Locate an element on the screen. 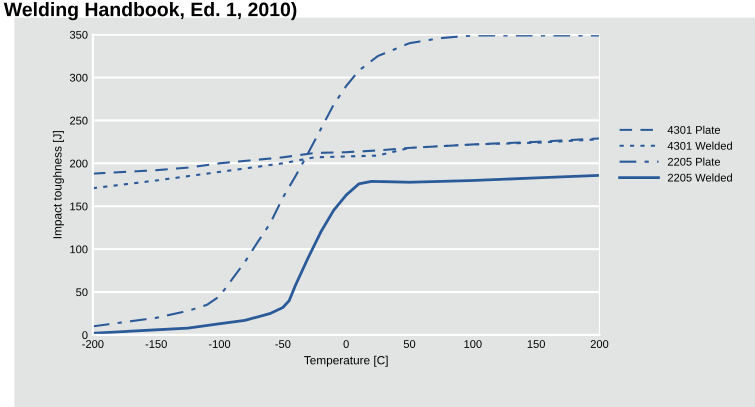 The width and height of the screenshot is (755, 407). chart-title: Welding Handbook, Ed. 1, 2010) is located at coordinates (150, 11).